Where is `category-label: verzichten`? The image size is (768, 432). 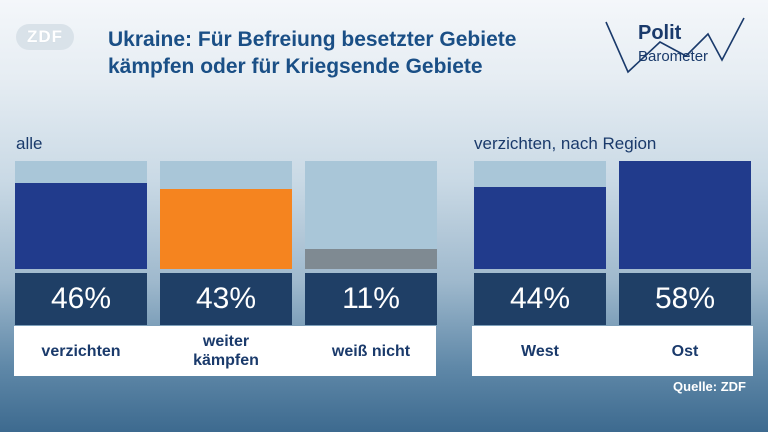
category-label: verzichten is located at coordinates (81, 351).